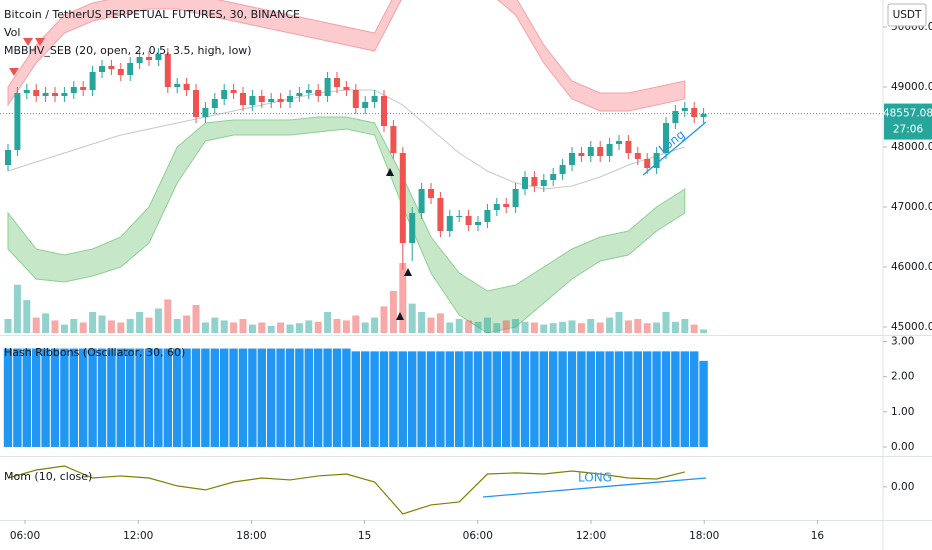 This screenshot has height=550, width=932. Describe the element at coordinates (907, 15) in the screenshot. I see `currency-box` at that location.